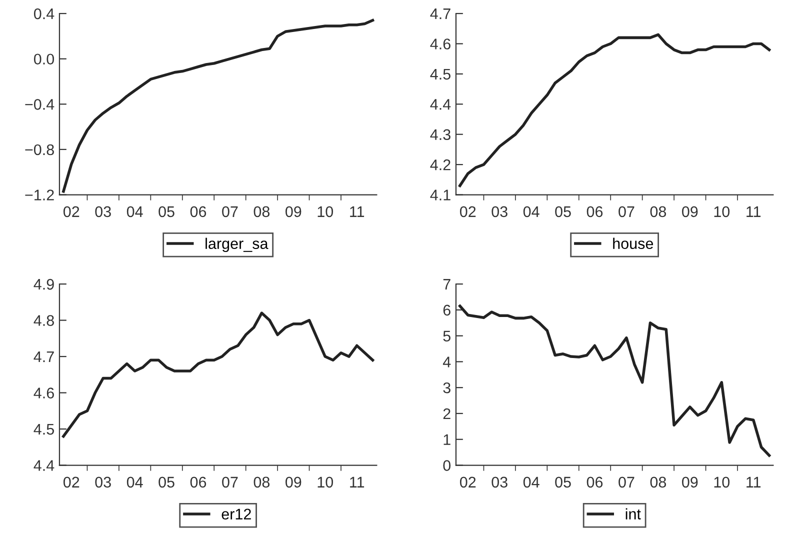  I want to click on legend-label: house, so click(633, 244).